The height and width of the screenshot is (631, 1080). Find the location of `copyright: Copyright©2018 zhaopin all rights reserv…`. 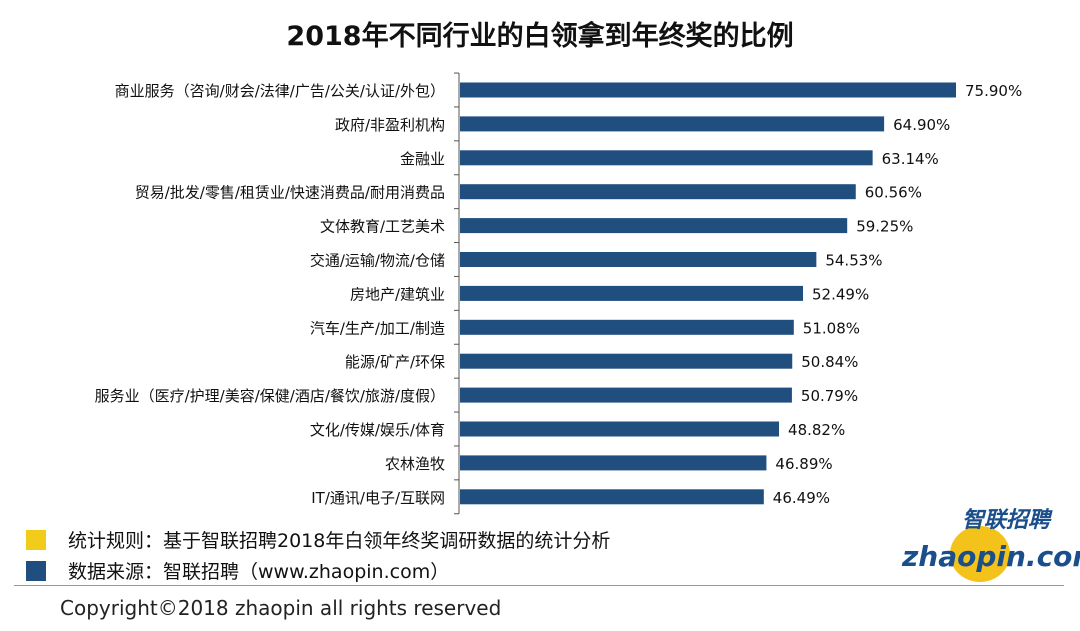

copyright: Copyright©2018 zhaopin all rights reserv… is located at coordinates (281, 608).